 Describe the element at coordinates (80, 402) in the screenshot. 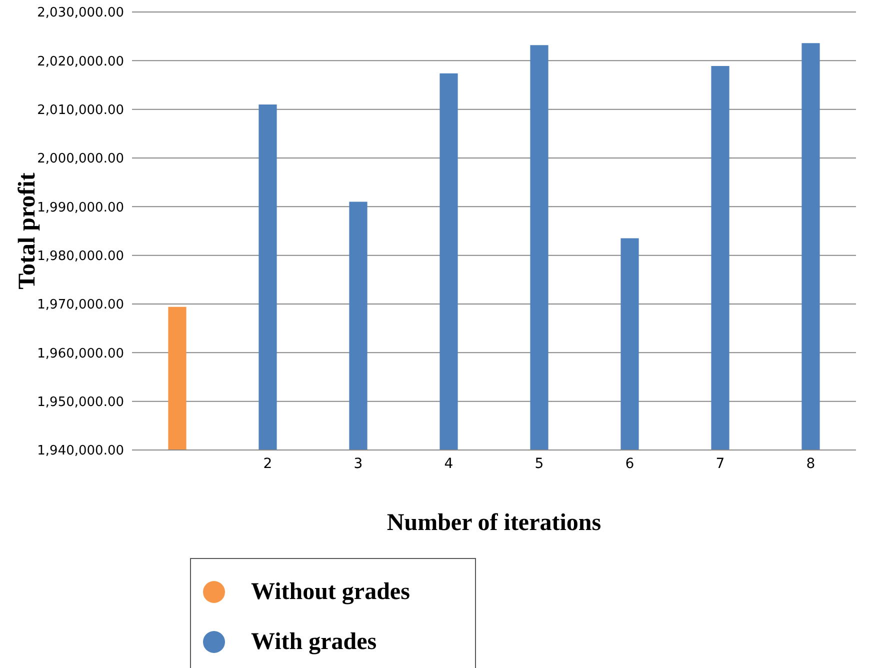

I see `y-tick-label: 1,950,000.00` at that location.